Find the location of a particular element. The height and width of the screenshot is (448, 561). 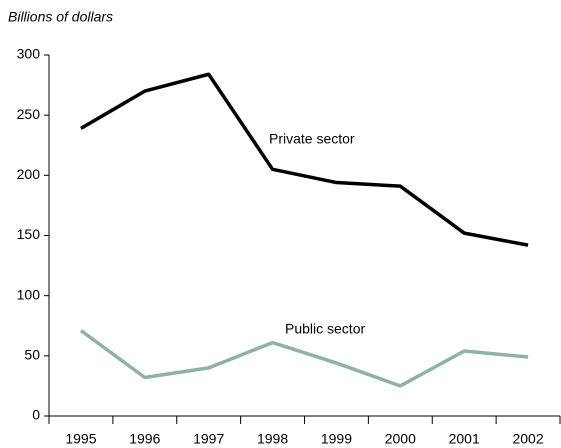

x-tick-label: 2000 is located at coordinates (400, 439).